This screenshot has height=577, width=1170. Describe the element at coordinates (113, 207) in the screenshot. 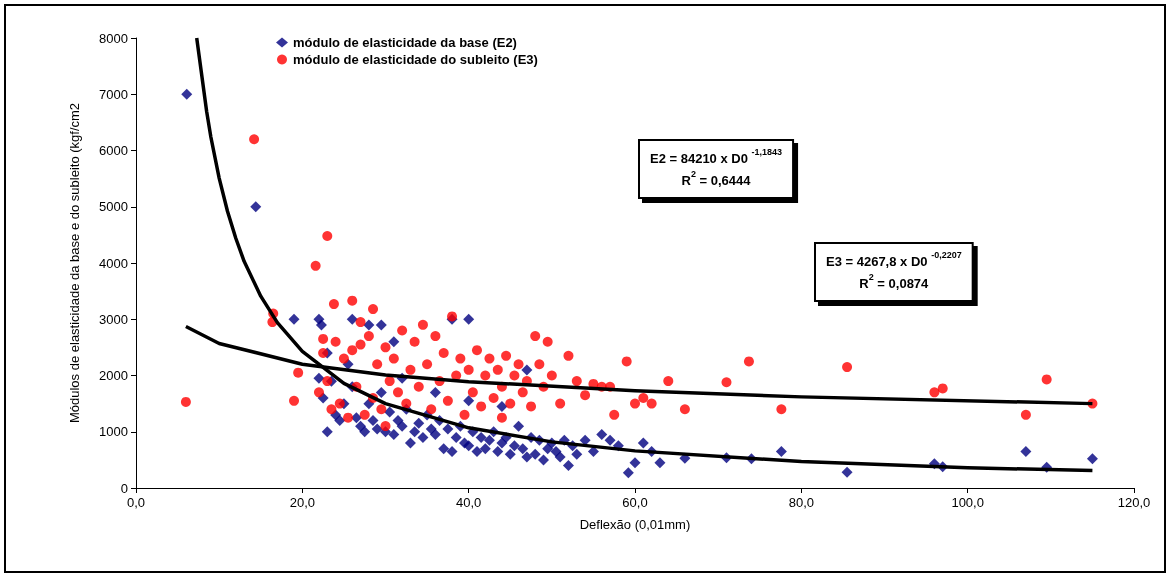

I see `y-tick-label: 5000` at that location.